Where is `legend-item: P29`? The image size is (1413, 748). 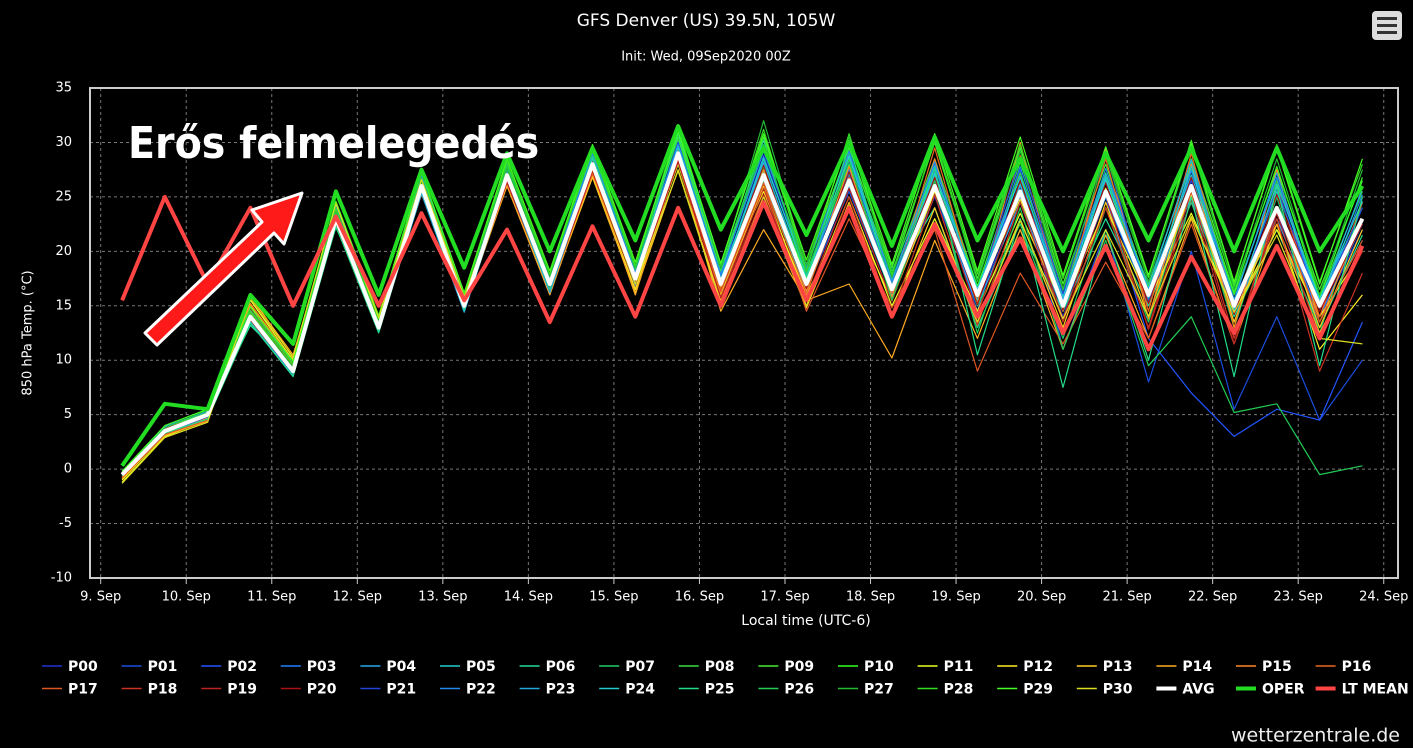
legend-item: P29 is located at coordinates (1025, 690).